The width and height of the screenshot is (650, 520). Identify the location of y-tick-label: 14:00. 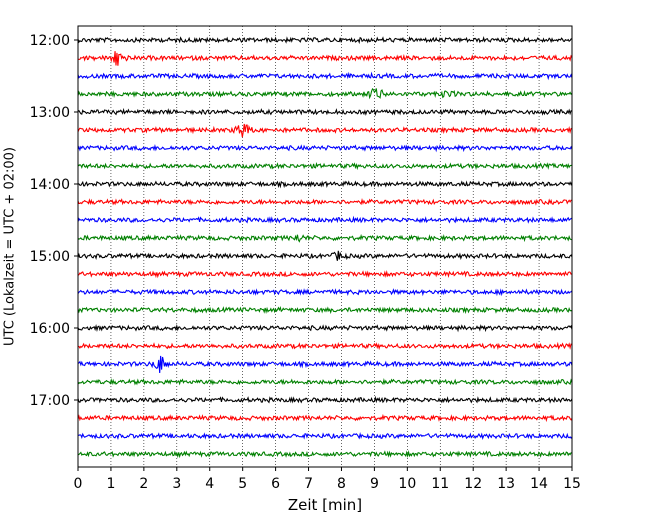
(50, 185).